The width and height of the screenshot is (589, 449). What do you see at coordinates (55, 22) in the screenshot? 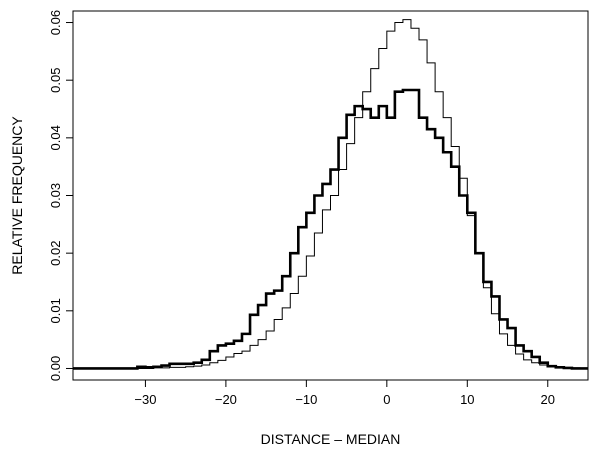
I see `y-tick-label: 0.06` at bounding box center [55, 22].